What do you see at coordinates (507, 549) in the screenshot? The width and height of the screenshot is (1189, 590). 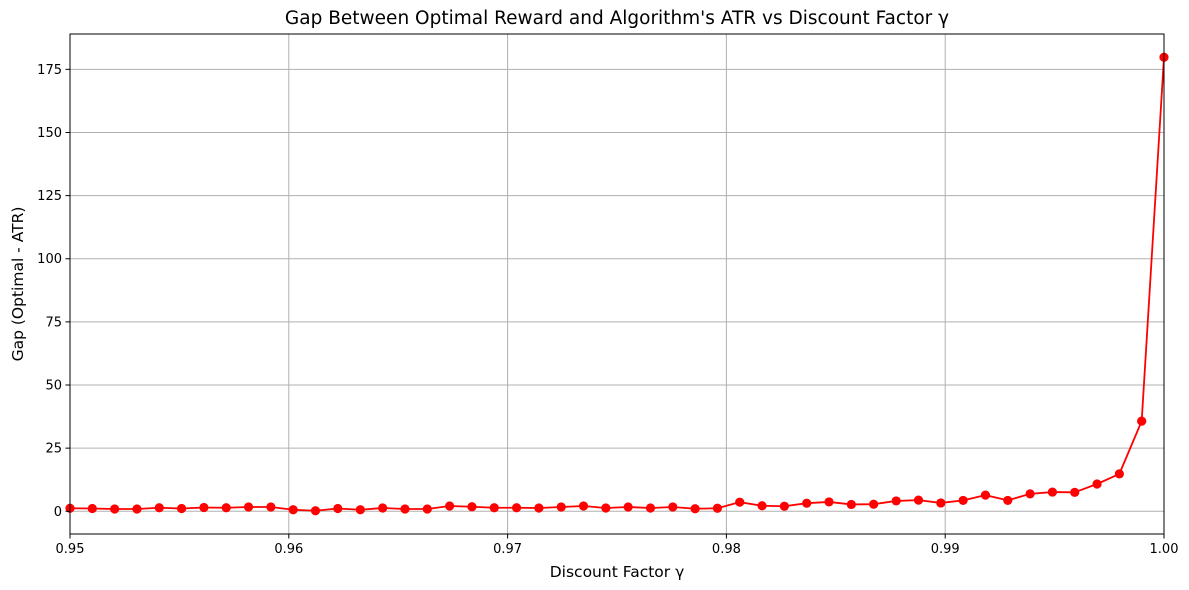 I see `x-tick-label: 0.97` at bounding box center [507, 549].